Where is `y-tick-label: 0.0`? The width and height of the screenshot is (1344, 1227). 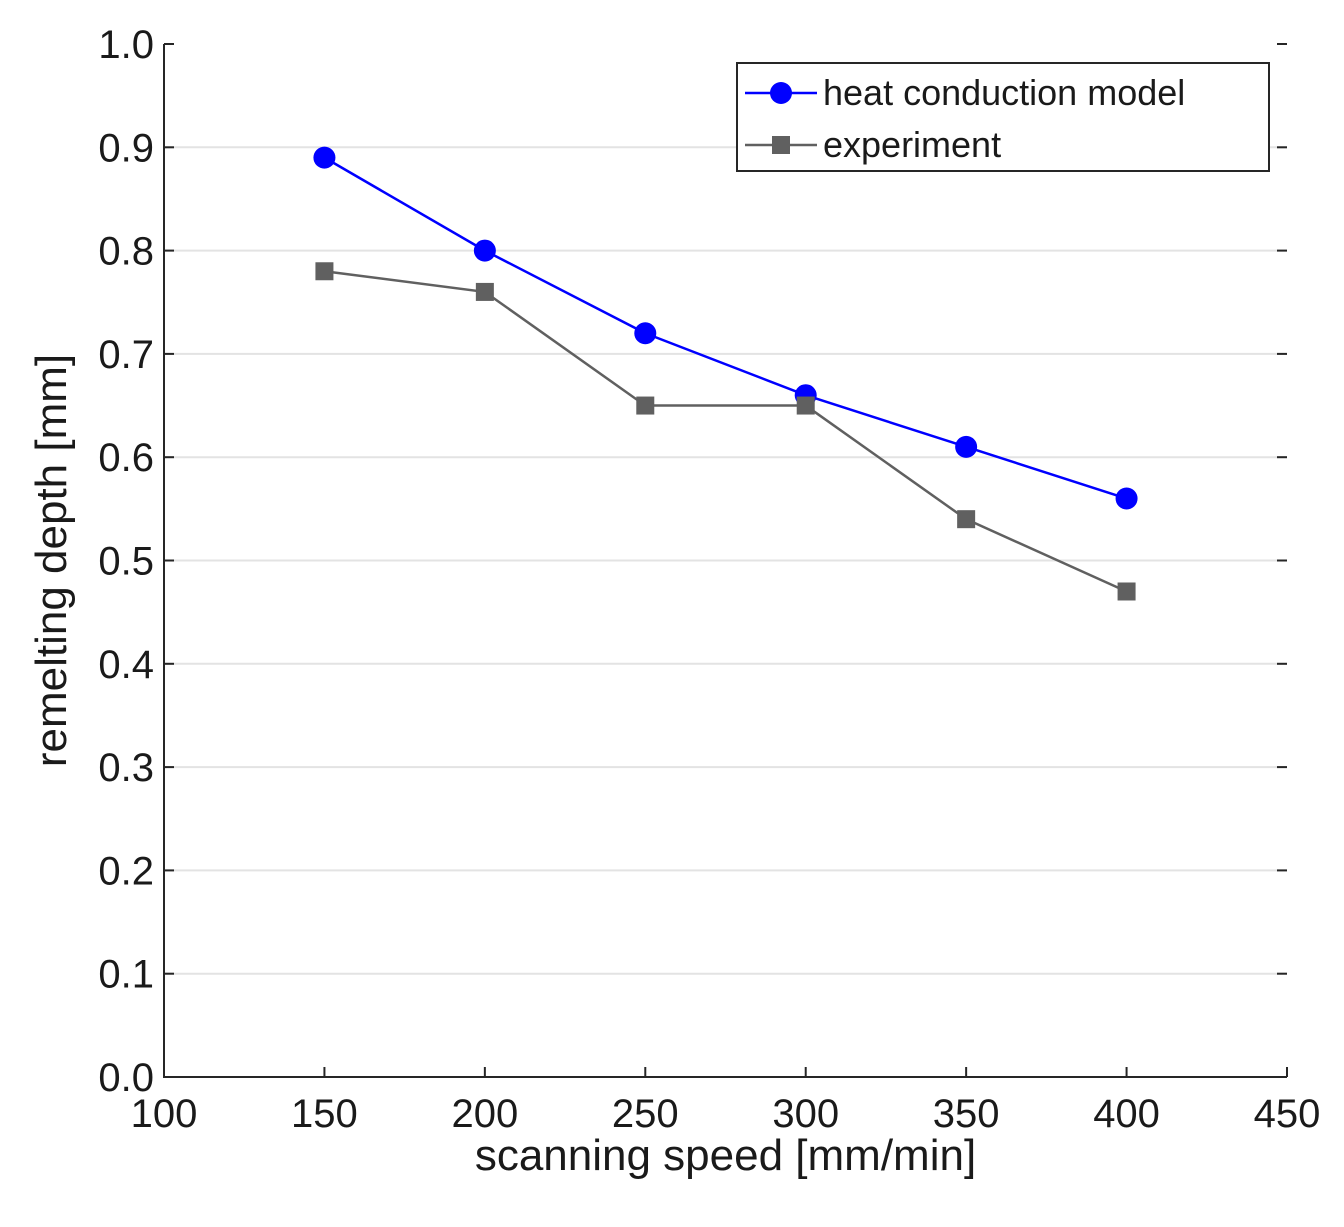 y-tick-label: 0.0 is located at coordinates (126, 1078).